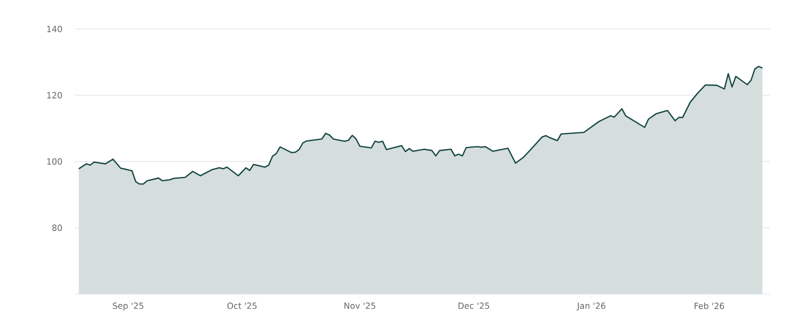 The image size is (800, 324). What do you see at coordinates (54, 161) in the screenshot?
I see `y-tick-label: 100` at bounding box center [54, 161].